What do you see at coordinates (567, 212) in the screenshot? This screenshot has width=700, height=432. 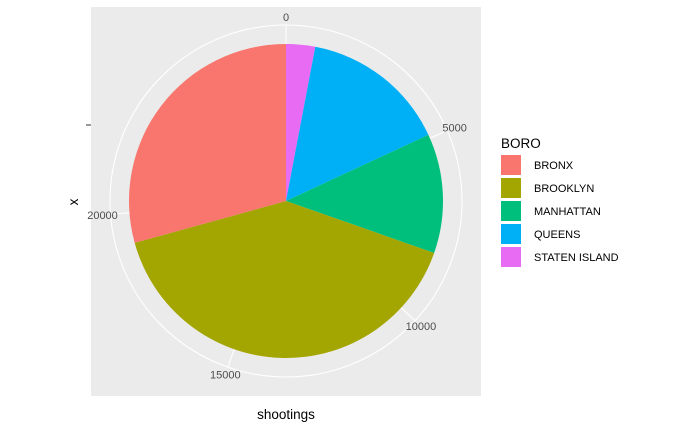 I see `legend-label-manhattan: MANHATTAN` at bounding box center [567, 212].